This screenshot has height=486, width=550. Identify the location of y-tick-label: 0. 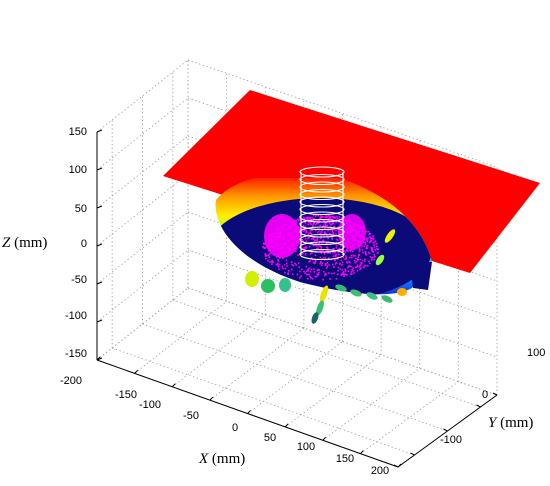
(485, 395).